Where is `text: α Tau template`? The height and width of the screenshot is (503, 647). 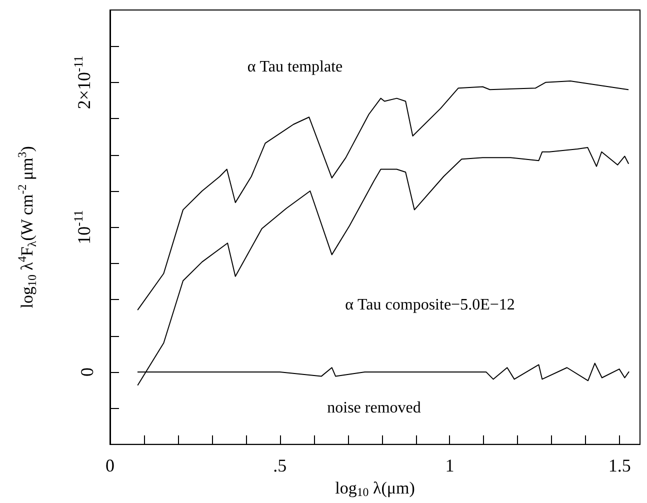
text: α Tau template is located at coordinates (295, 67).